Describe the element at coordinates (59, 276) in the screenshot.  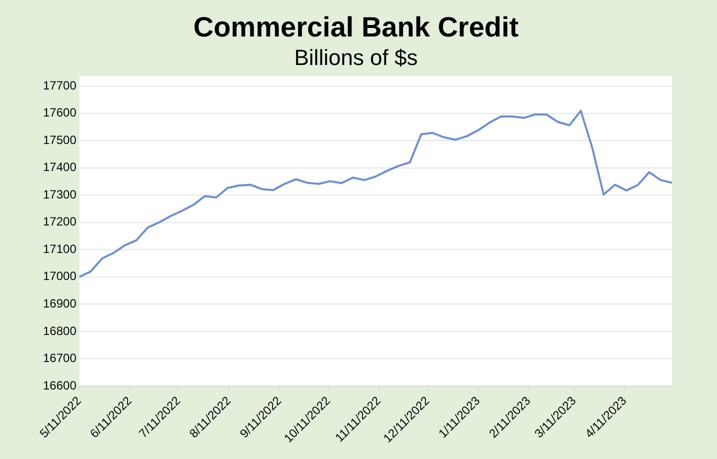
I see `y-tick-label: 17000` at that location.